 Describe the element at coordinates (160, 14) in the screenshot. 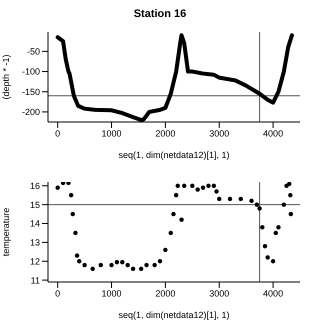

I see `chart-title: Station 16` at that location.